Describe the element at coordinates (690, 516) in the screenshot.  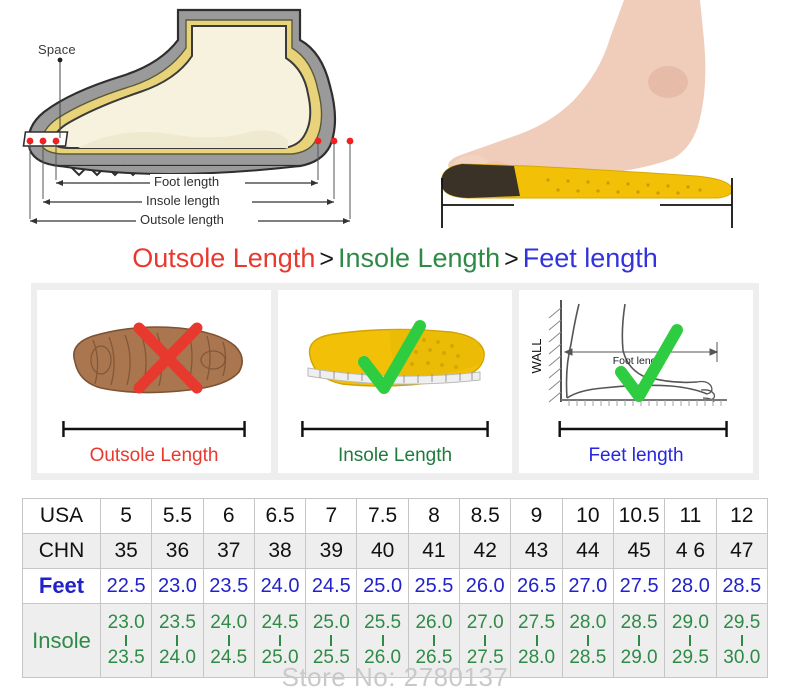
I see `size-cell: 11` at that location.